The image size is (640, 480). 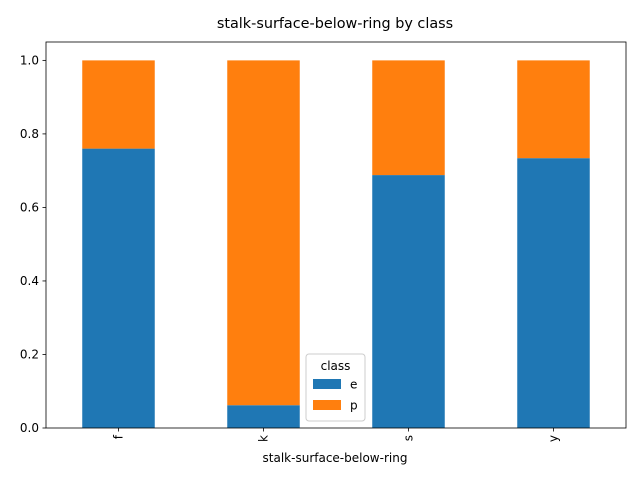 What do you see at coordinates (408, 118) in the screenshot?
I see `bar-s-p` at bounding box center [408, 118].